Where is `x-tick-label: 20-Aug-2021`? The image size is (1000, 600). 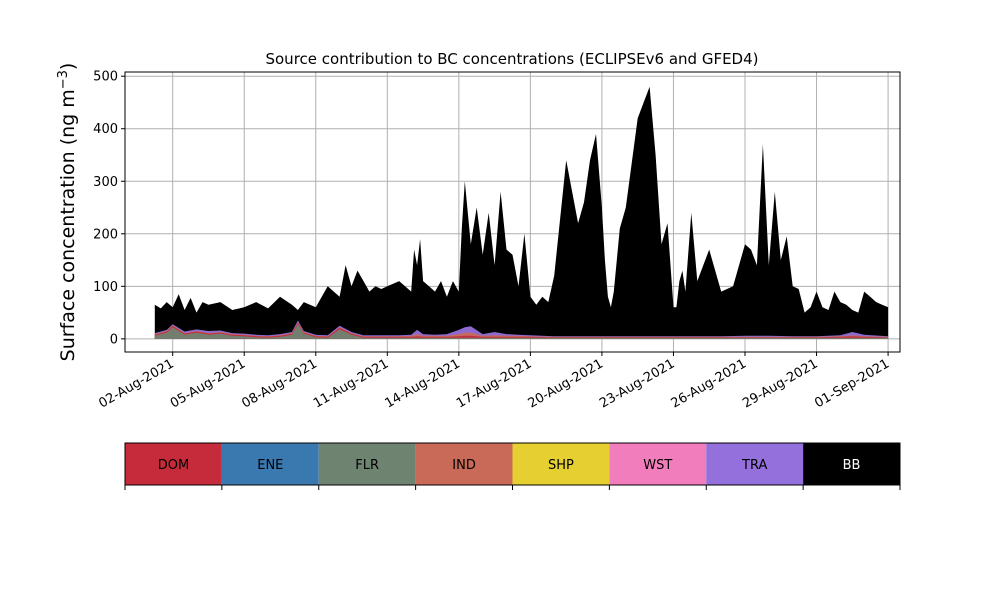 x-tick-label: 20-Aug-2021 is located at coordinates (566, 383).